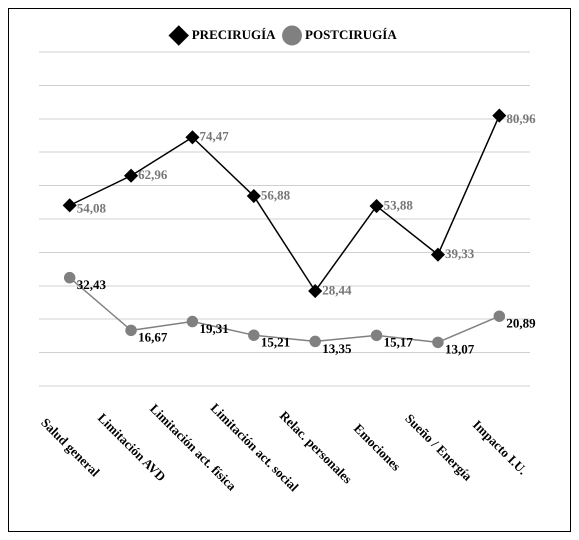 The height and width of the screenshot is (540, 579). I want to click on data-label: 54,08, so click(91, 208).